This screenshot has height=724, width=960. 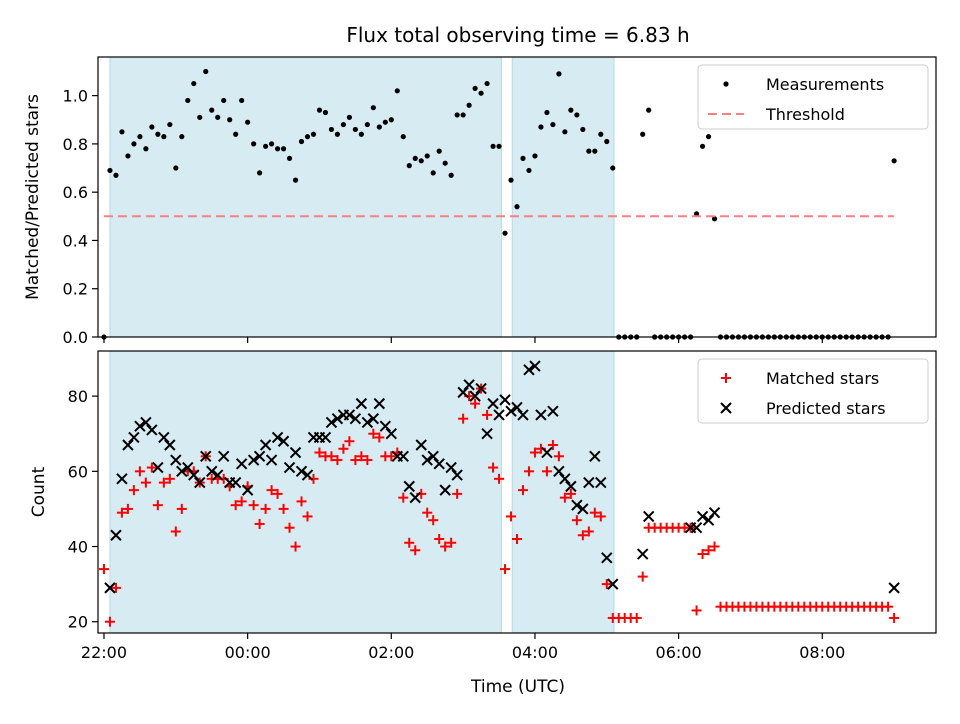 I want to click on legend: Matched stars Predicted stars, so click(x=813, y=391).